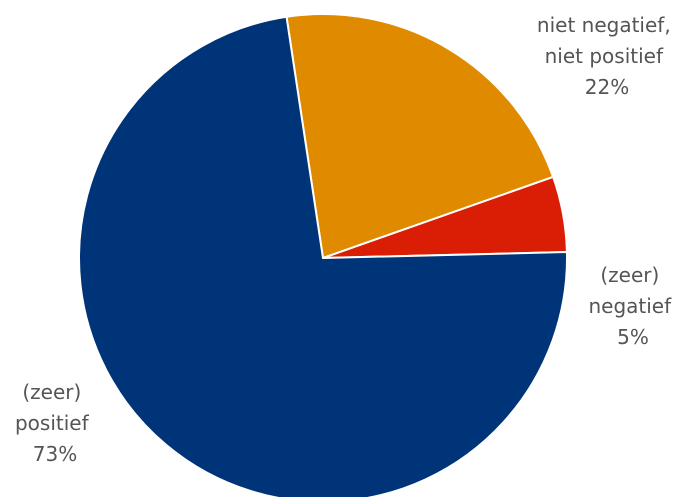 Image resolution: width=693 pixels, height=497 pixels. Describe the element at coordinates (633, 337) in the screenshot. I see `label-percent: 5%` at that location.